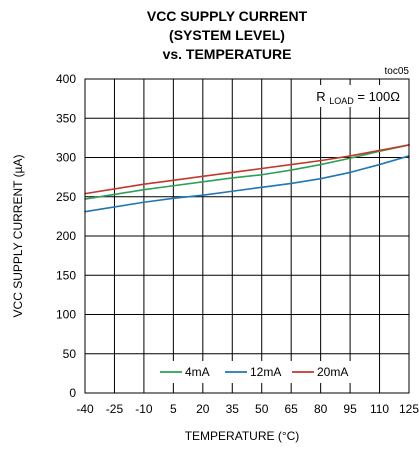 This screenshot has height=456, width=419. What do you see at coordinates (66, 275) in the screenshot?
I see `y-tick-label: 150` at bounding box center [66, 275].